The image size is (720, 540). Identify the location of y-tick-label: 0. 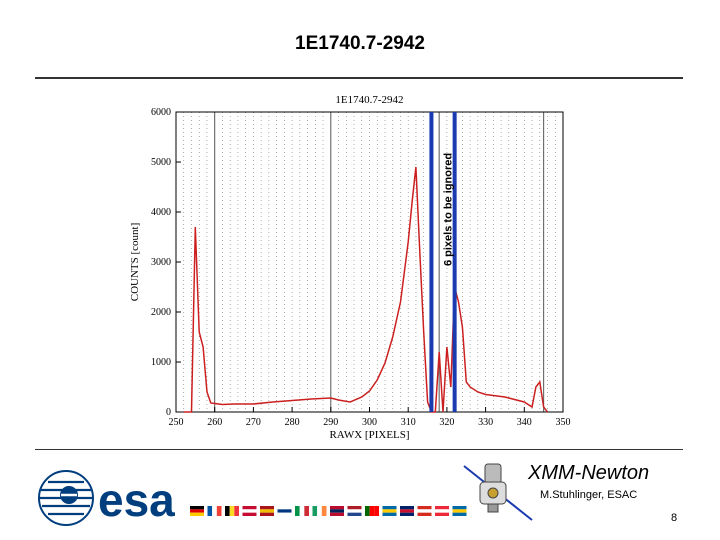
(168, 412).